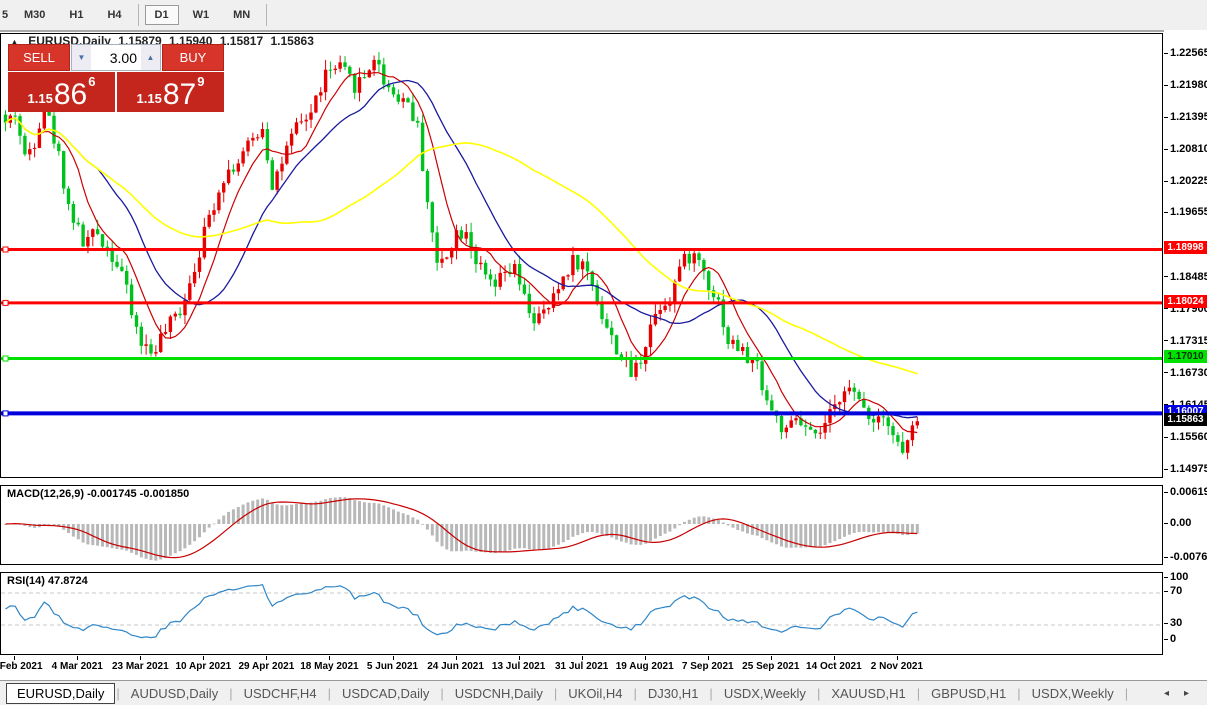  I want to click on volume-input, so click(116, 57).